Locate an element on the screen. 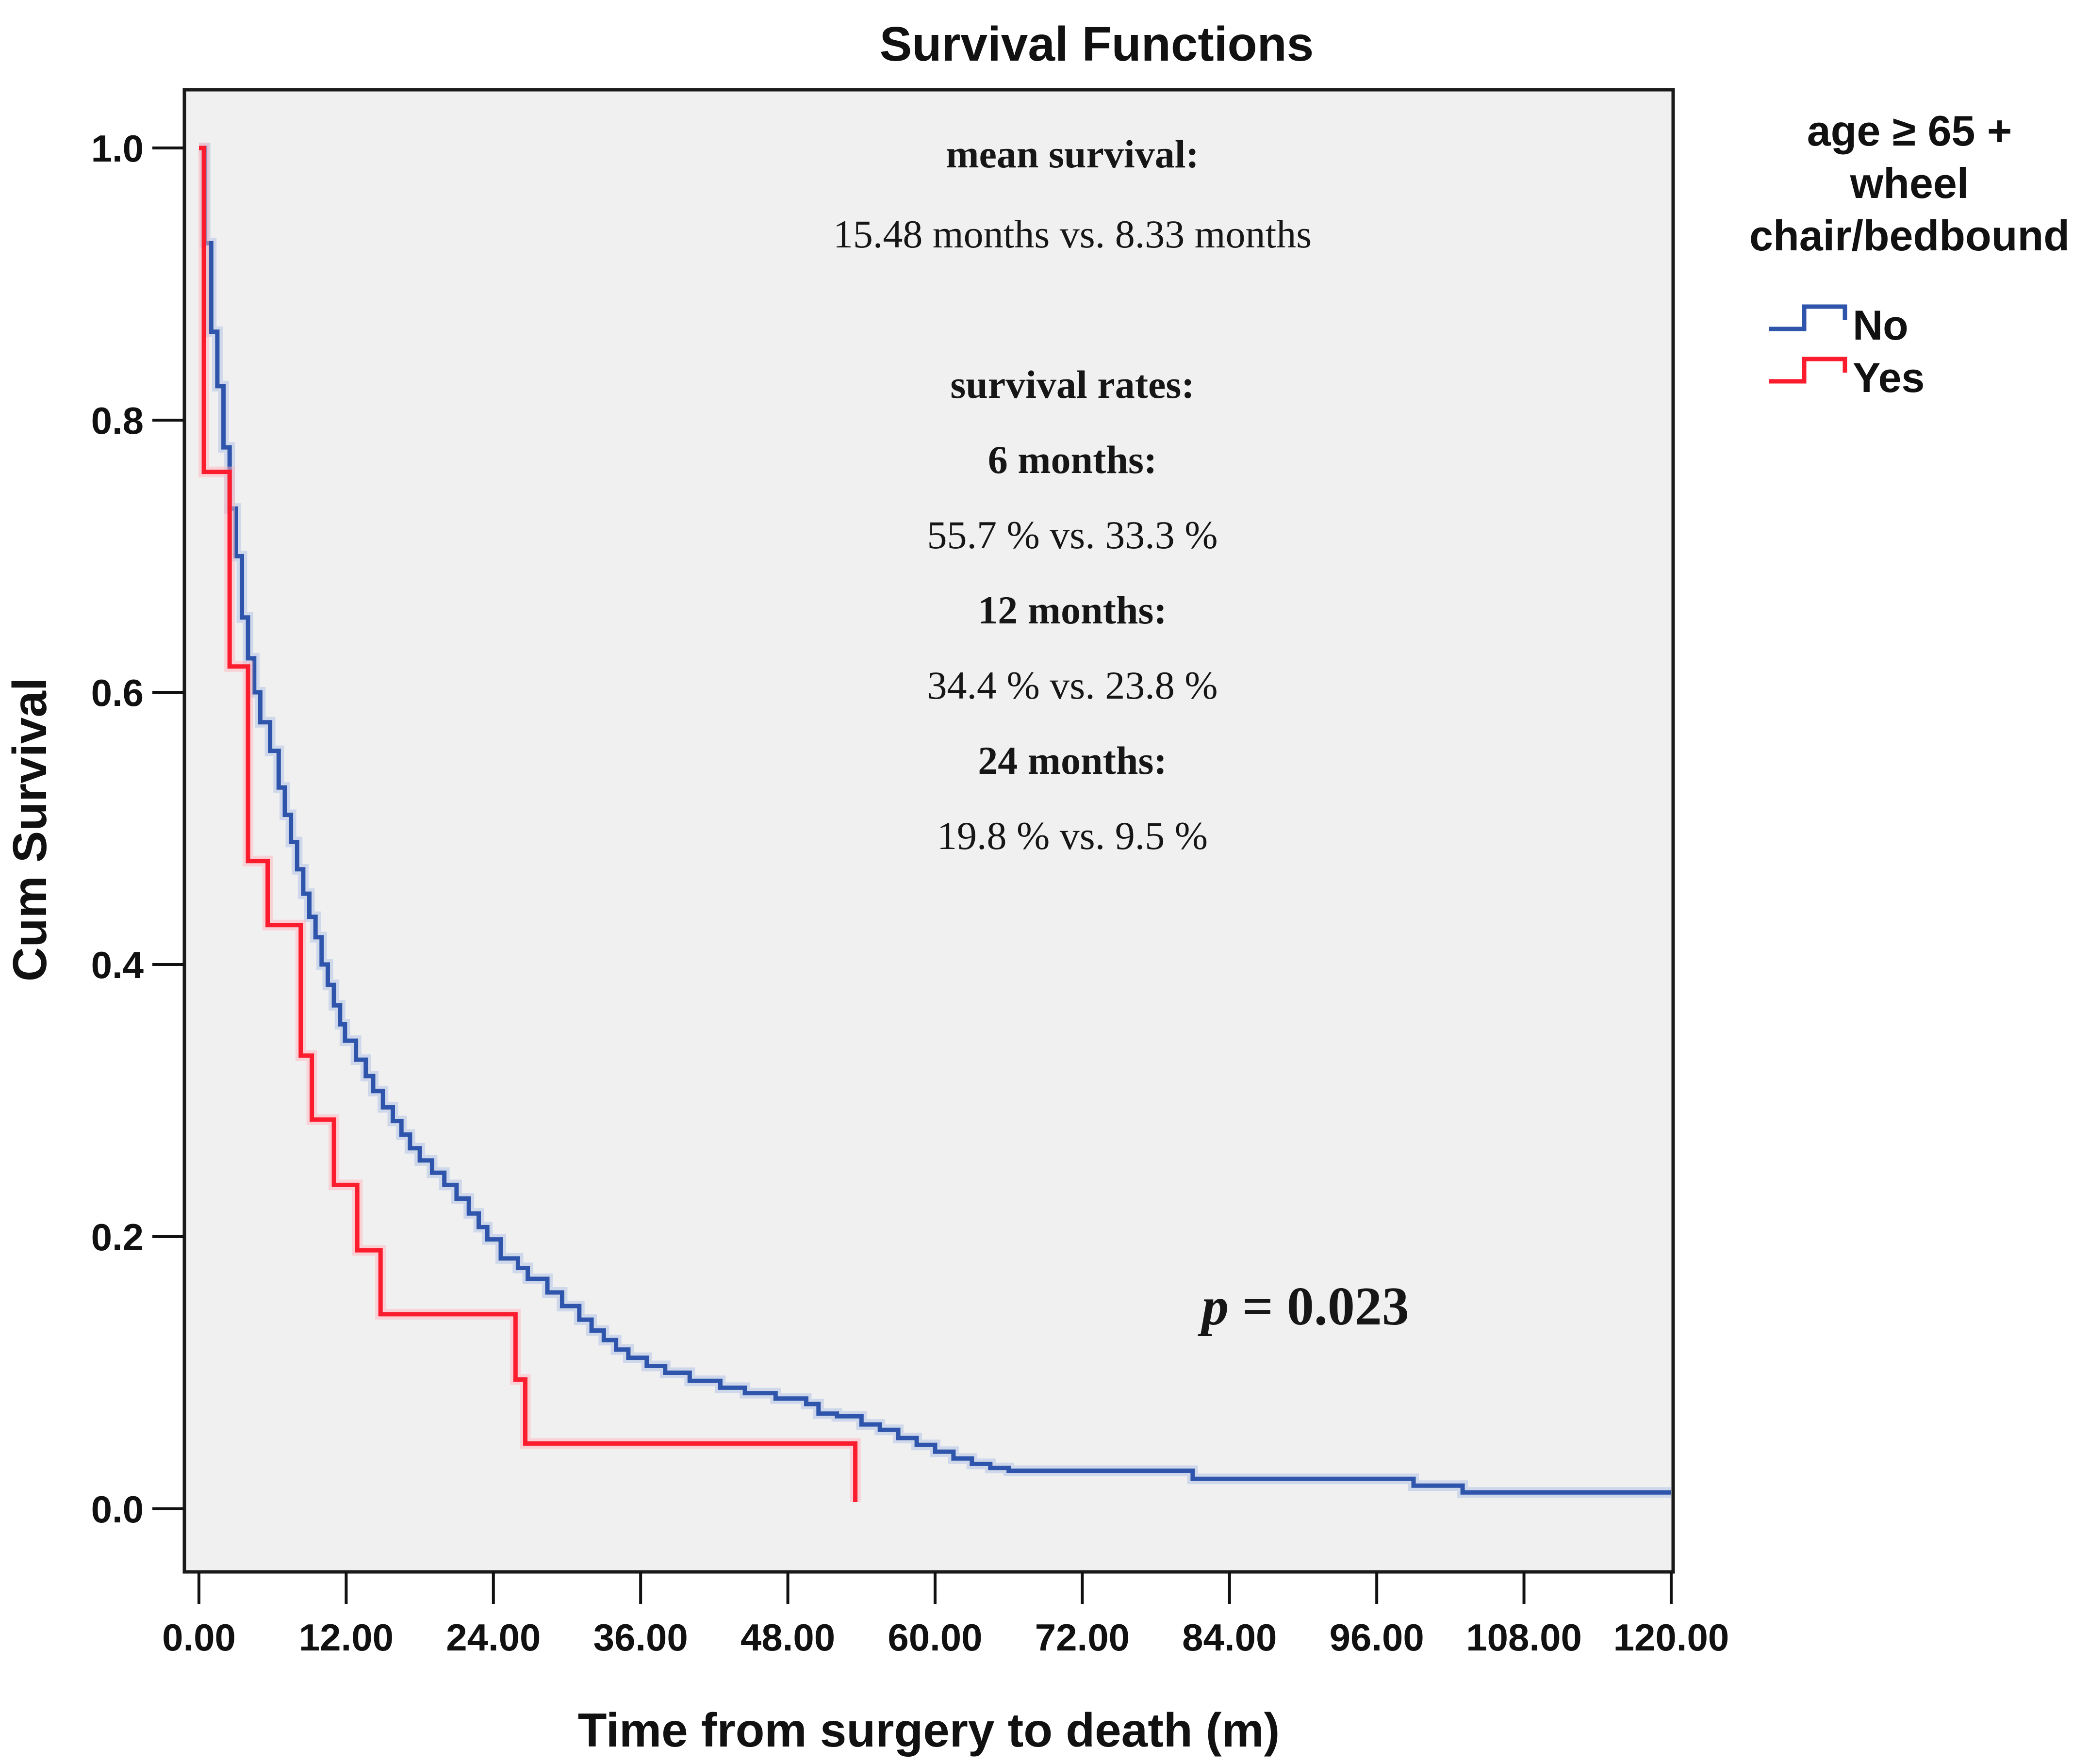 The width and height of the screenshot is (2073, 1764). x-axis-title: Time from surgery to death (m) is located at coordinates (929, 1730).